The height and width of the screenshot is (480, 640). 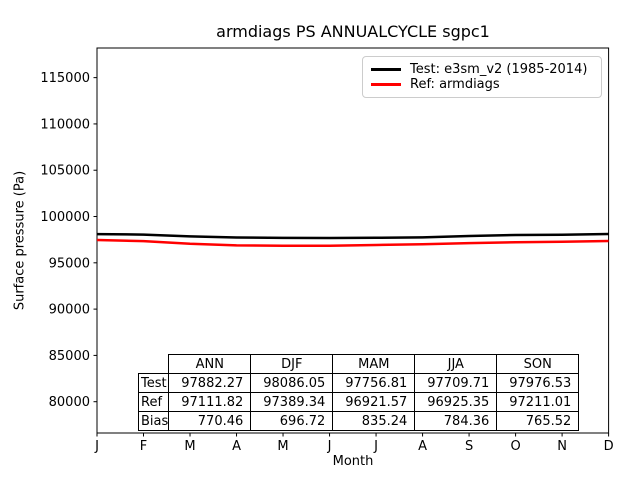 I want to click on legend-item-test: Test: e3sm_v2 (1985-2014), so click(x=482, y=69).